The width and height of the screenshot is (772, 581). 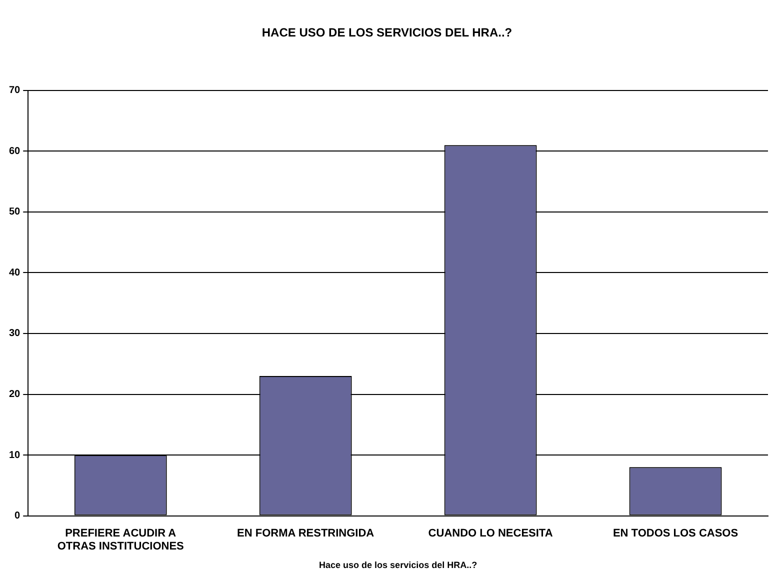 What do you see at coordinates (15, 455) in the screenshot?
I see `y-tick-label: 10` at bounding box center [15, 455].